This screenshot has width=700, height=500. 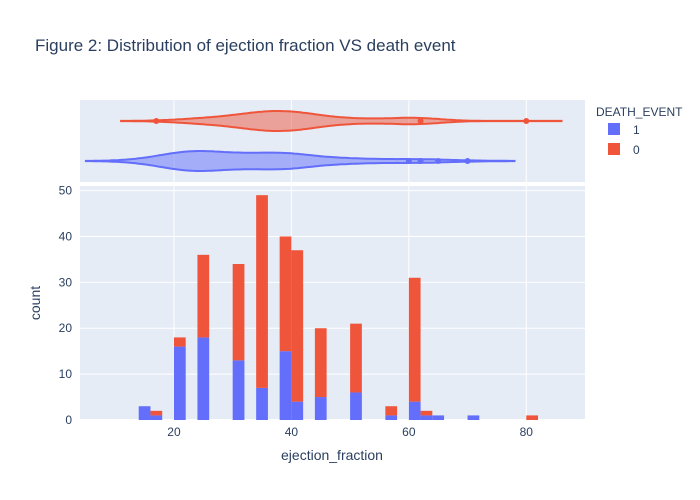 I want to click on y-tick-label: 30, so click(x=66, y=282).